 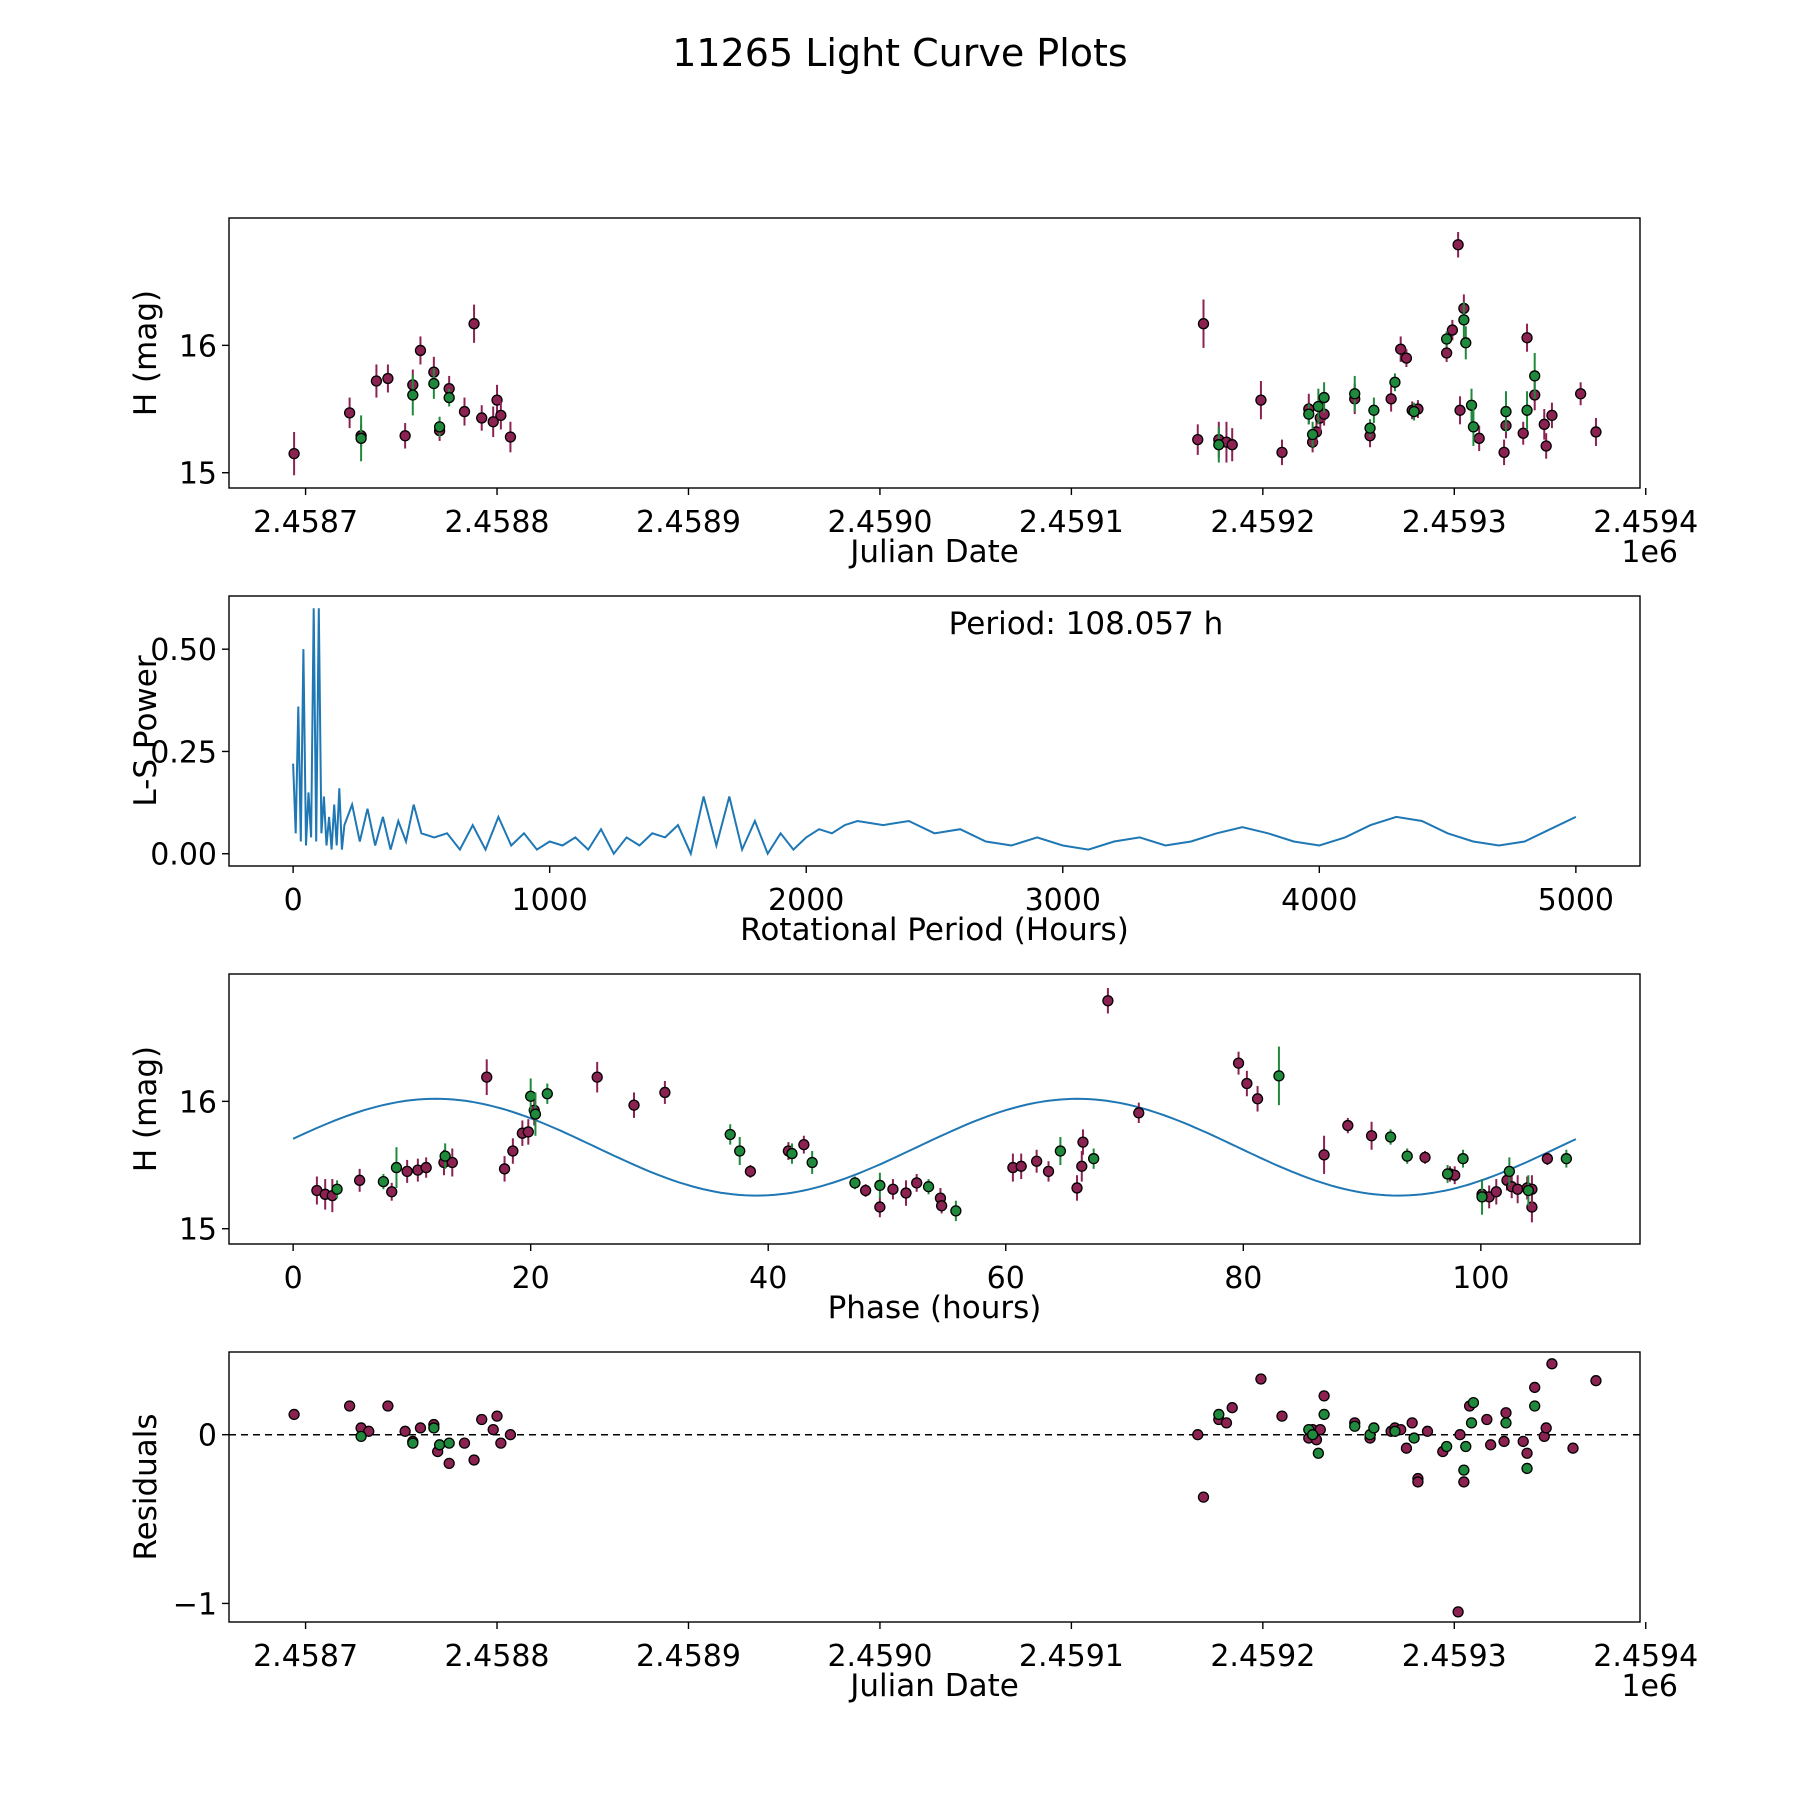 I want to click on phased-y-label: H (mag), so click(x=146, y=1109).